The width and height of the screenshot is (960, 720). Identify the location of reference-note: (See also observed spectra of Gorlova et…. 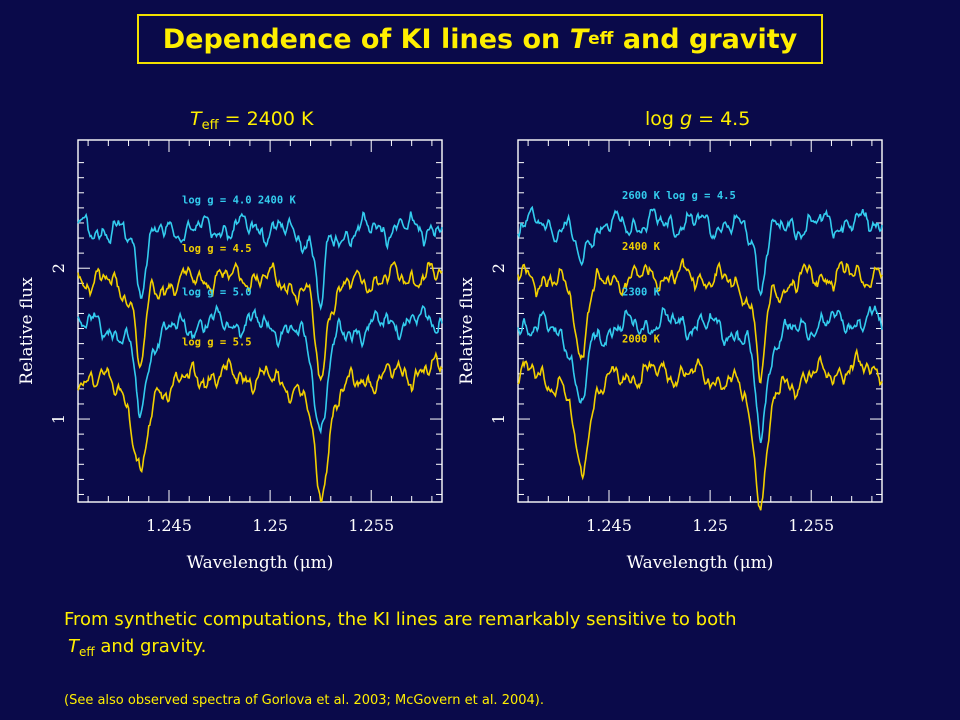
(304, 700).